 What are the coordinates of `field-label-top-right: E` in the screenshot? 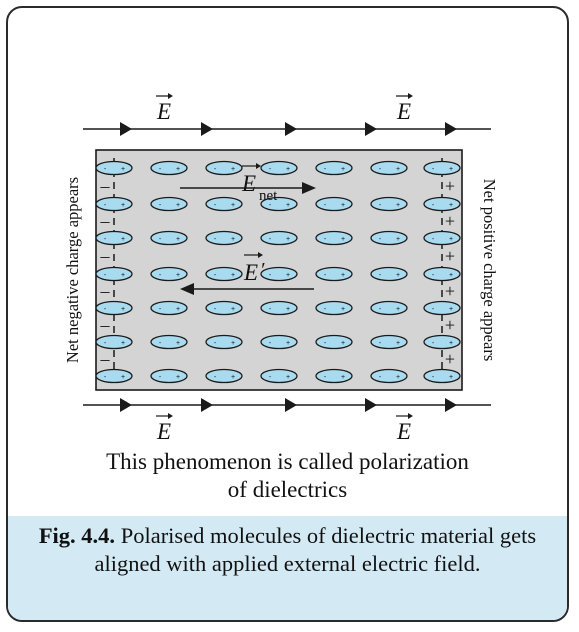 It's located at (404, 108).